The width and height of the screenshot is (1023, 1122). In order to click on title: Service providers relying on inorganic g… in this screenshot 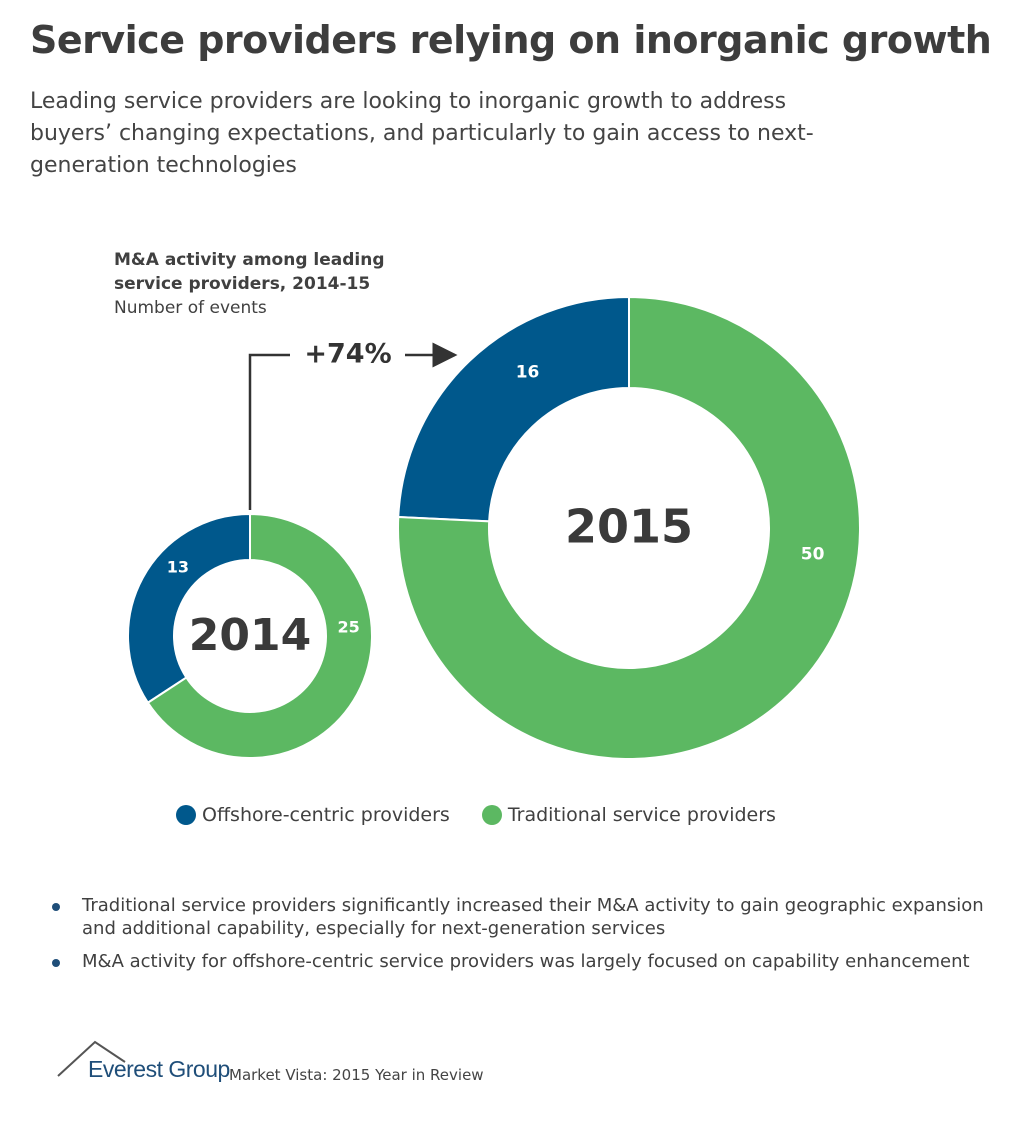, I will do `click(511, 40)`.